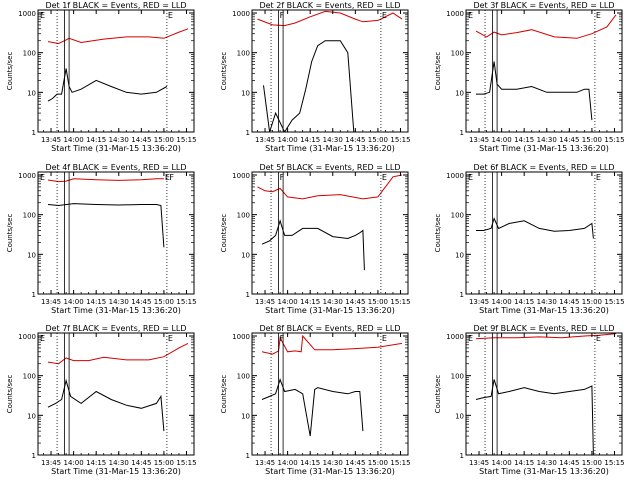 This screenshot has height=480, width=640. I want to click on lld-series-line, so click(118, 36).